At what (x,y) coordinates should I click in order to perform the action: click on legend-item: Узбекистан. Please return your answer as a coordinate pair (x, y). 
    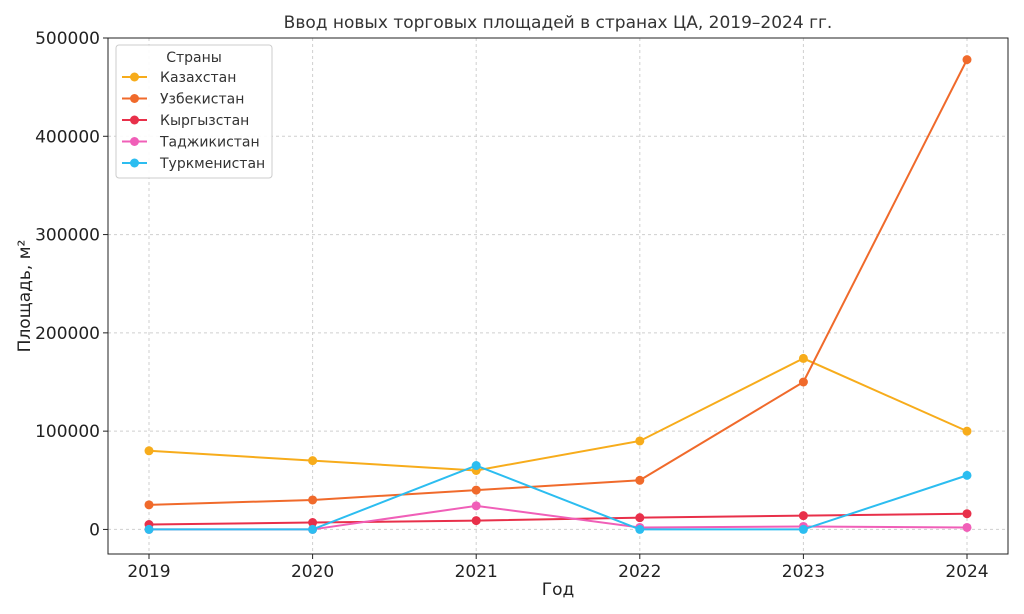
    Looking at the image, I should click on (183, 100).